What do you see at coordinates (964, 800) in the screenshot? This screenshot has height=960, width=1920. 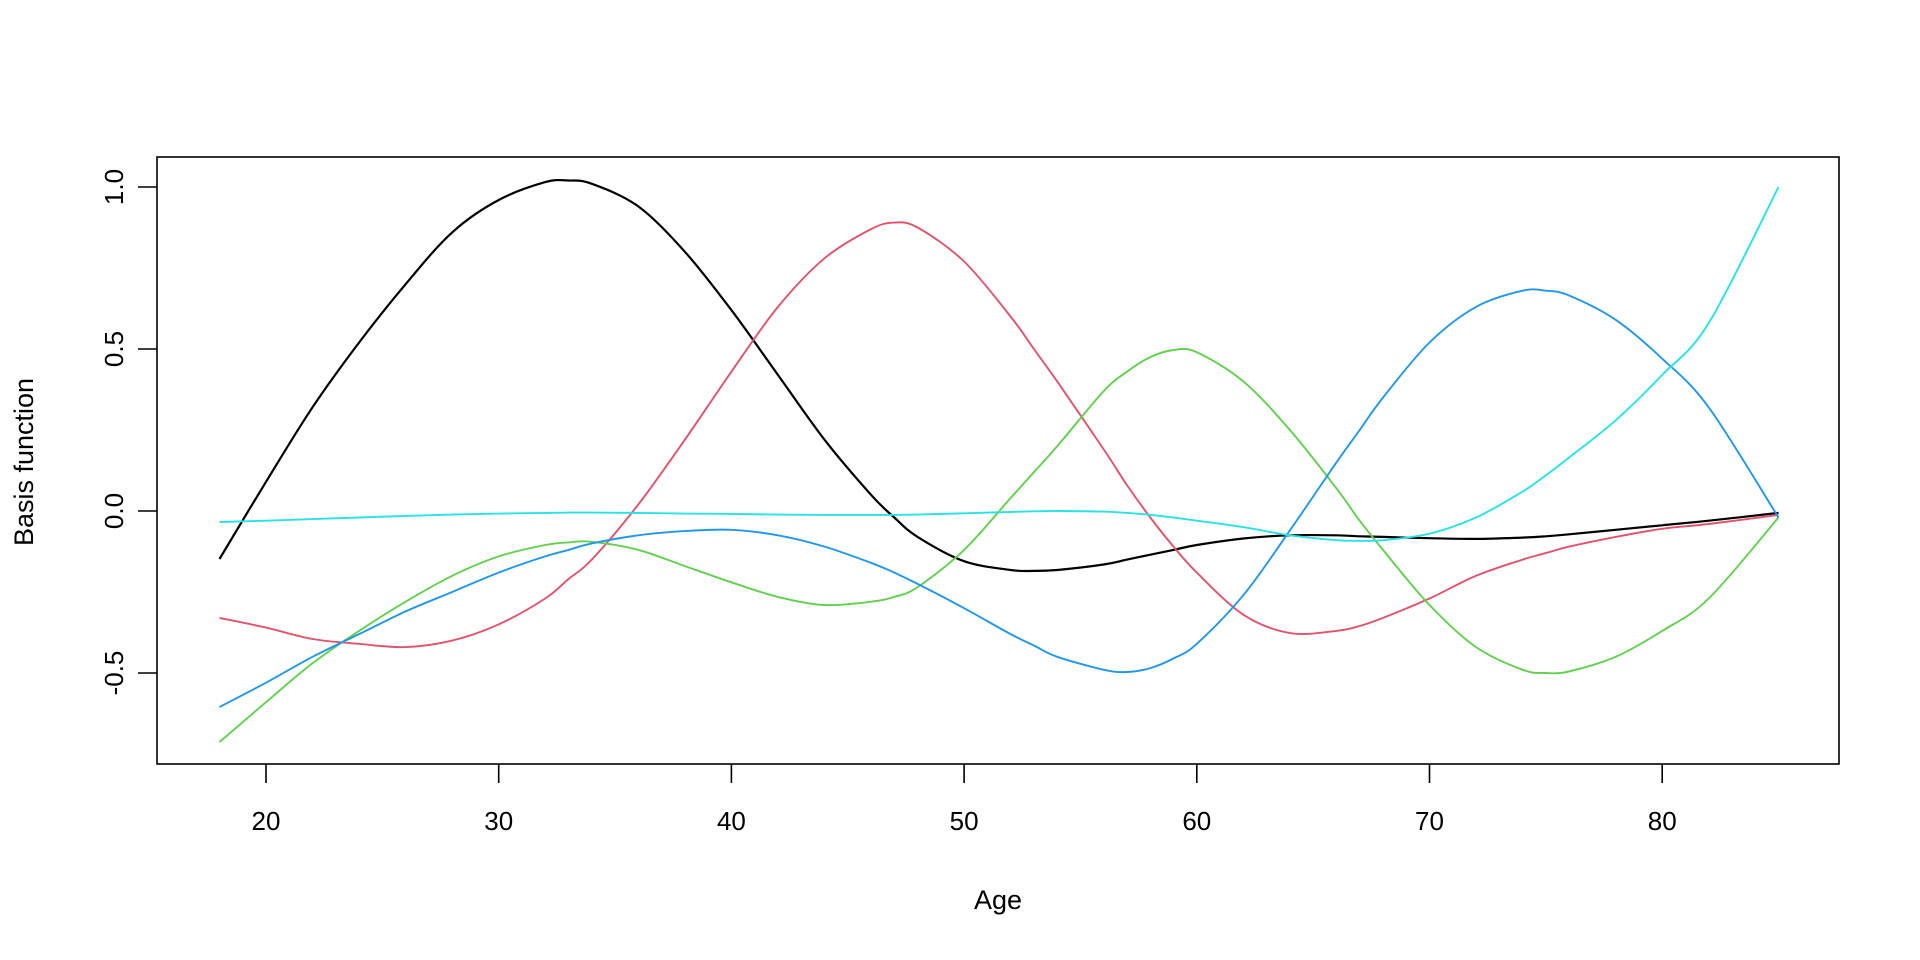 I see `x-axis: 20 30 40 50 60 70 80` at bounding box center [964, 800].